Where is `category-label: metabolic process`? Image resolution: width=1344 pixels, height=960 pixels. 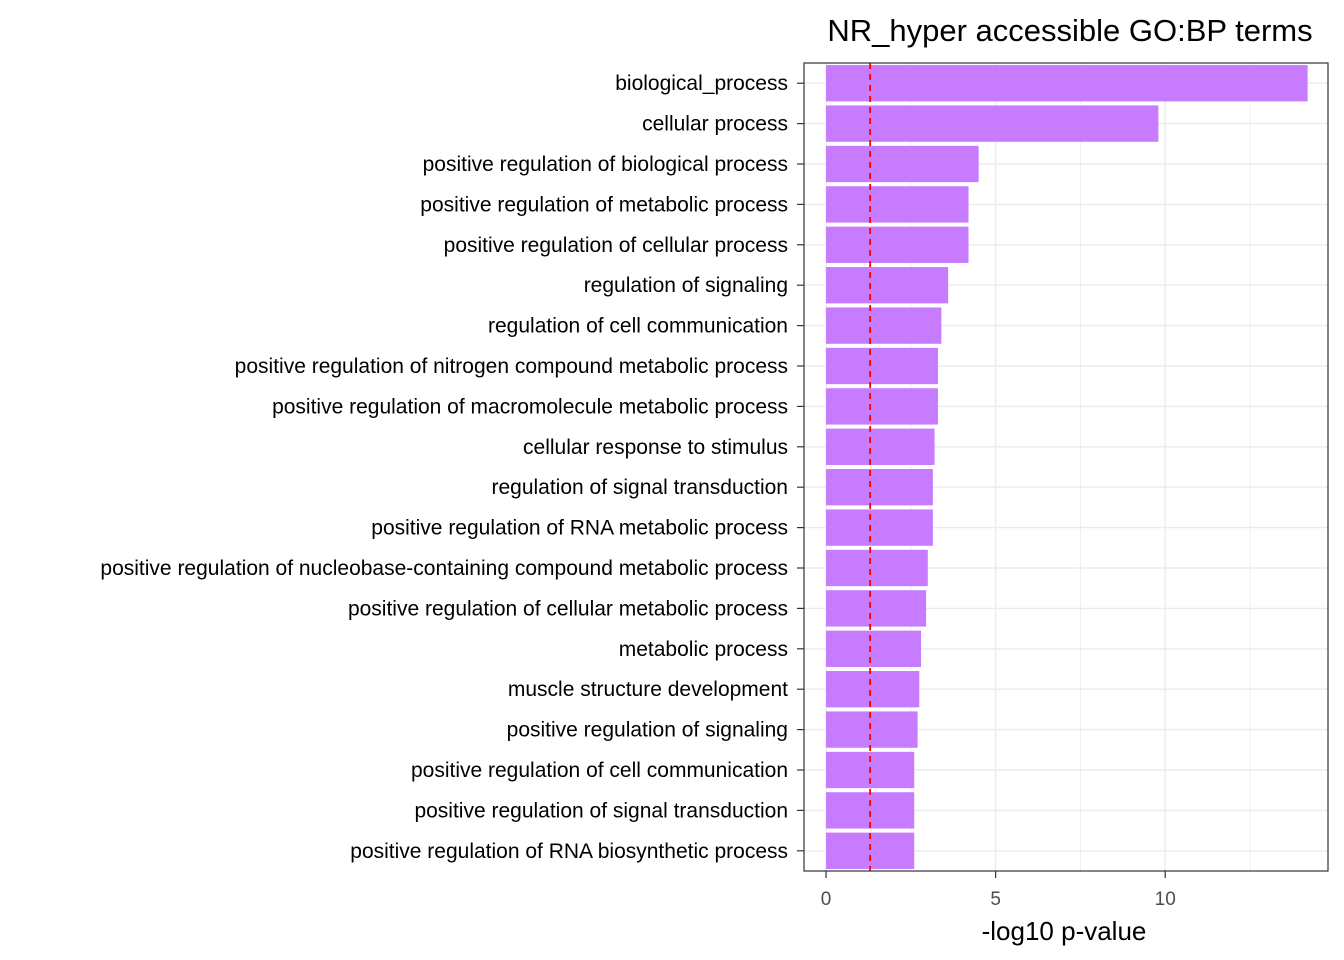
category-label: metabolic process is located at coordinates (703, 649).